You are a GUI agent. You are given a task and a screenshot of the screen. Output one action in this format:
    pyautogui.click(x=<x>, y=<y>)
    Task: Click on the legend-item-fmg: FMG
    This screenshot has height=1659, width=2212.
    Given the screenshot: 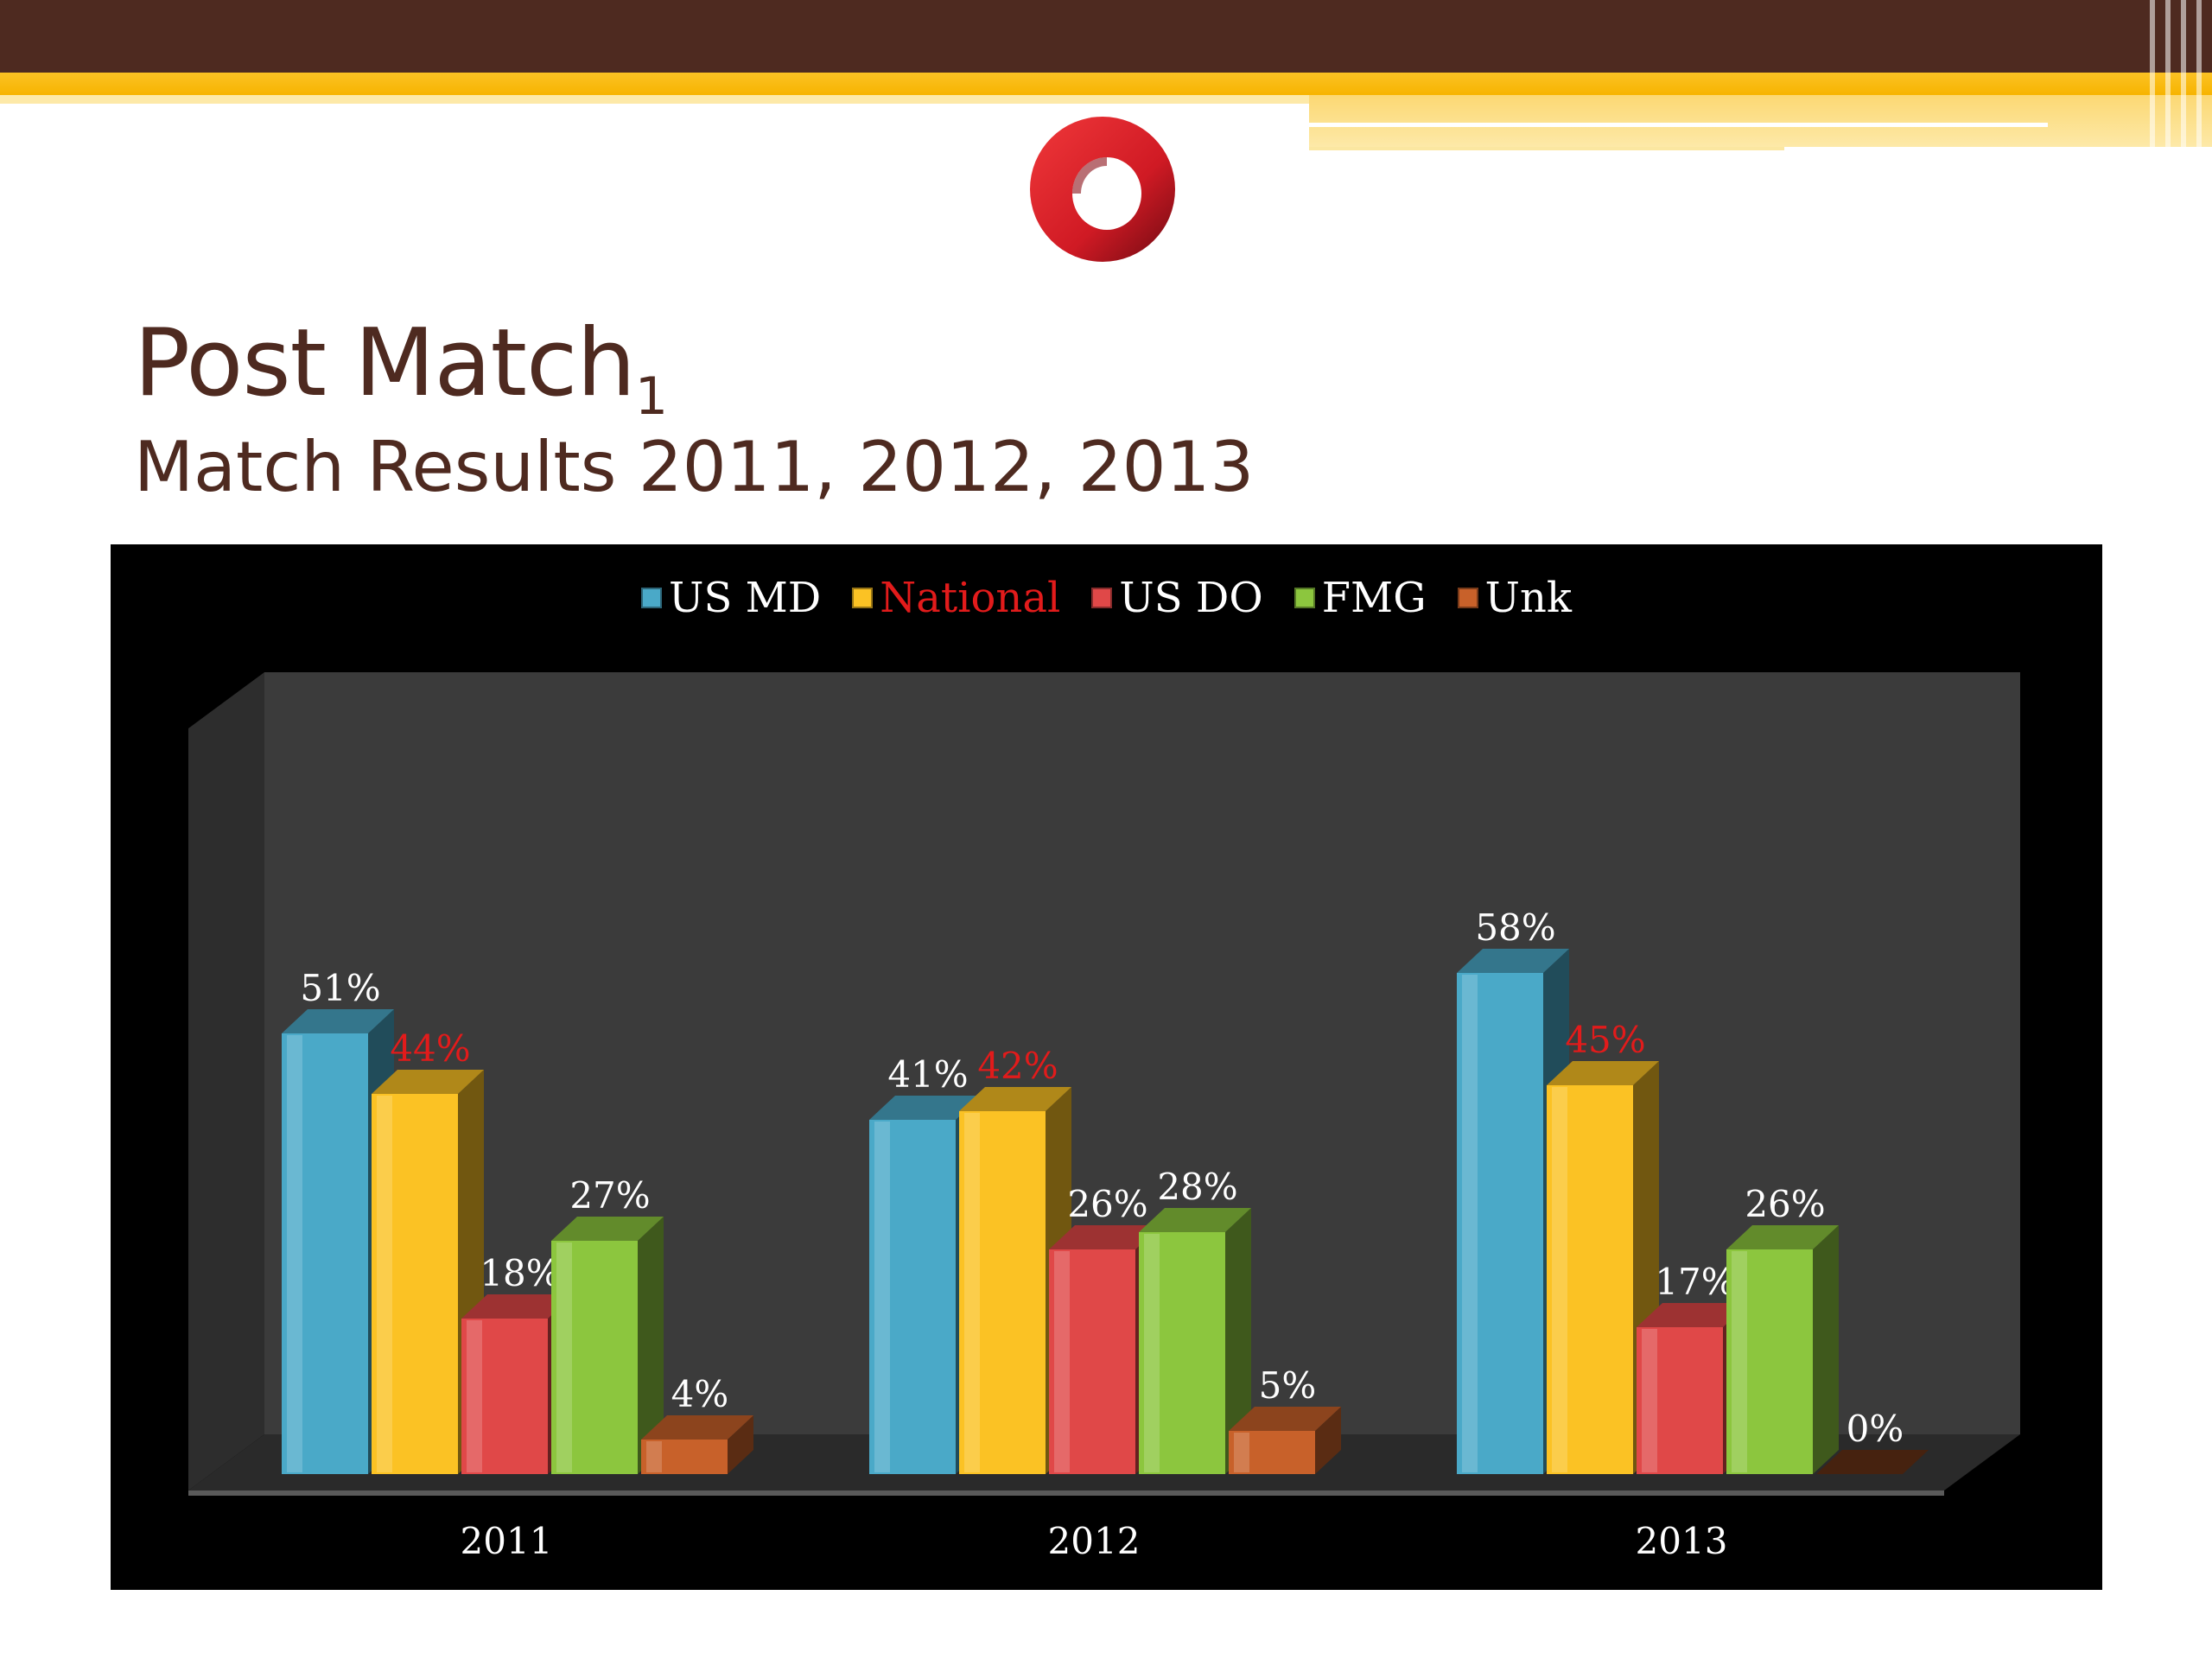 What is the action you would take?
    pyautogui.click(x=1360, y=598)
    